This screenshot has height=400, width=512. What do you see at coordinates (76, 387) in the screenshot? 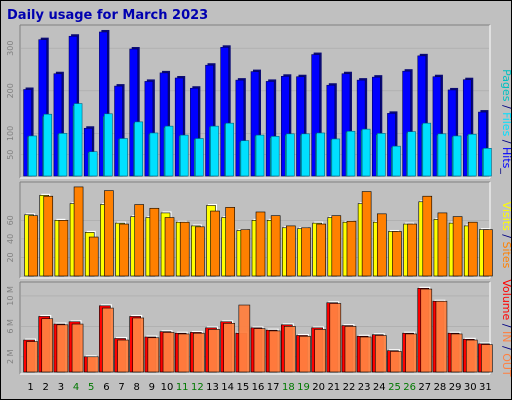
I see `day-label: 4` at bounding box center [76, 387].